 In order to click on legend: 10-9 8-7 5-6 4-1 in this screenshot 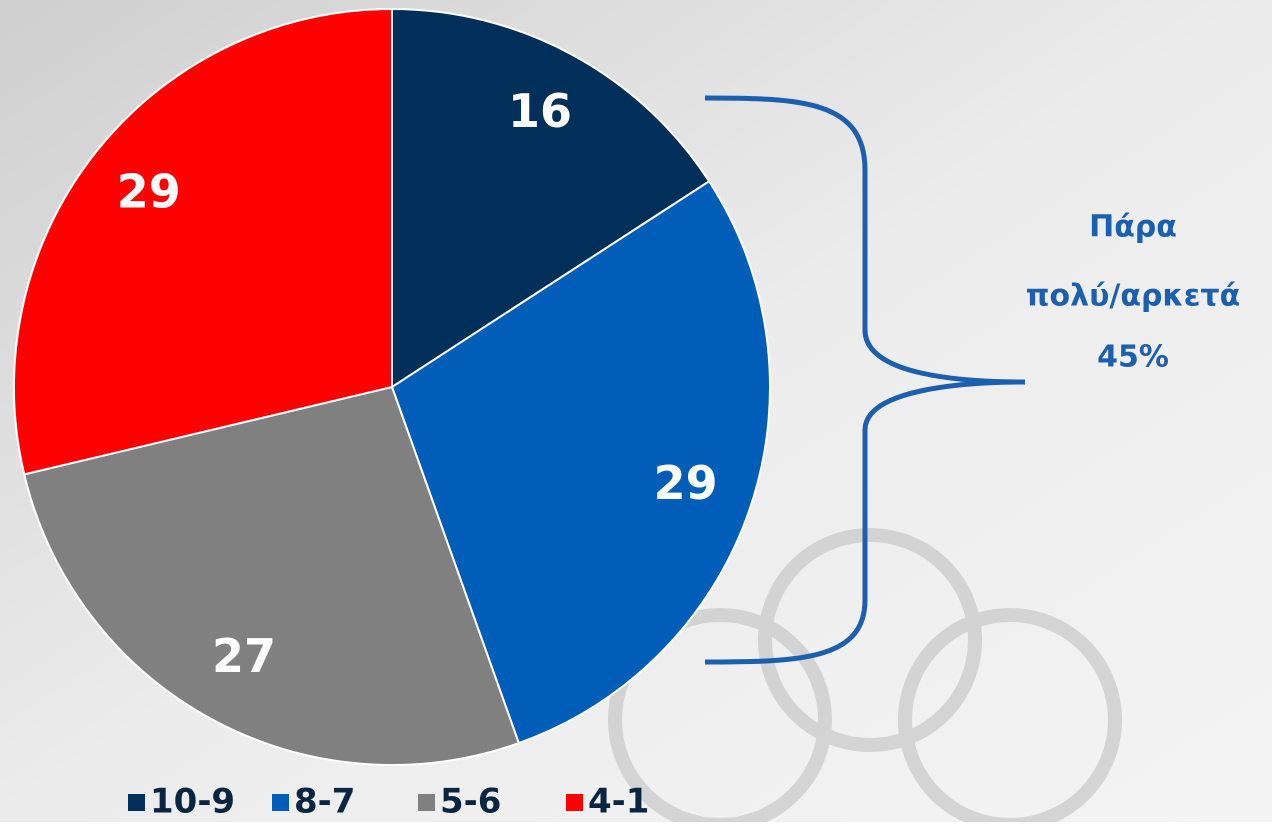, I will do `click(388, 802)`.